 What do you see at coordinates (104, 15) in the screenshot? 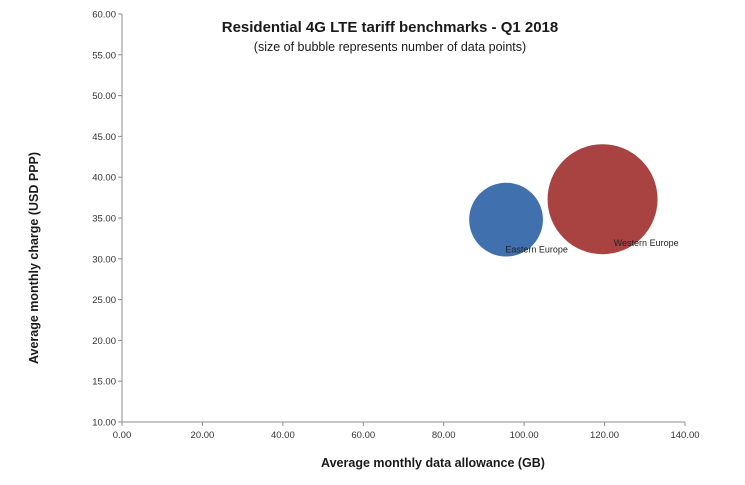
I see `y-tick-label: 60.00` at bounding box center [104, 15].